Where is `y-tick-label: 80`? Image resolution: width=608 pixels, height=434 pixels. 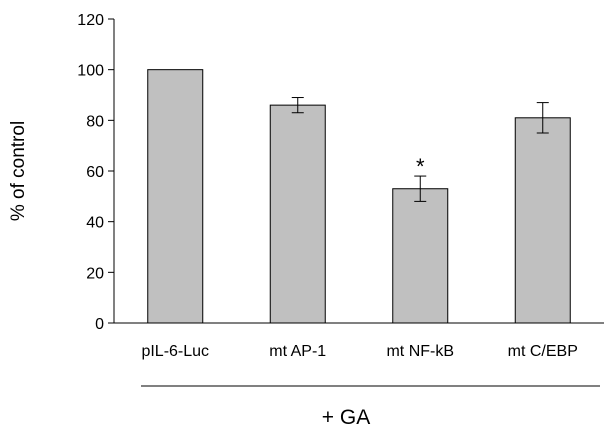
y-tick-label: 80 is located at coordinates (95, 121).